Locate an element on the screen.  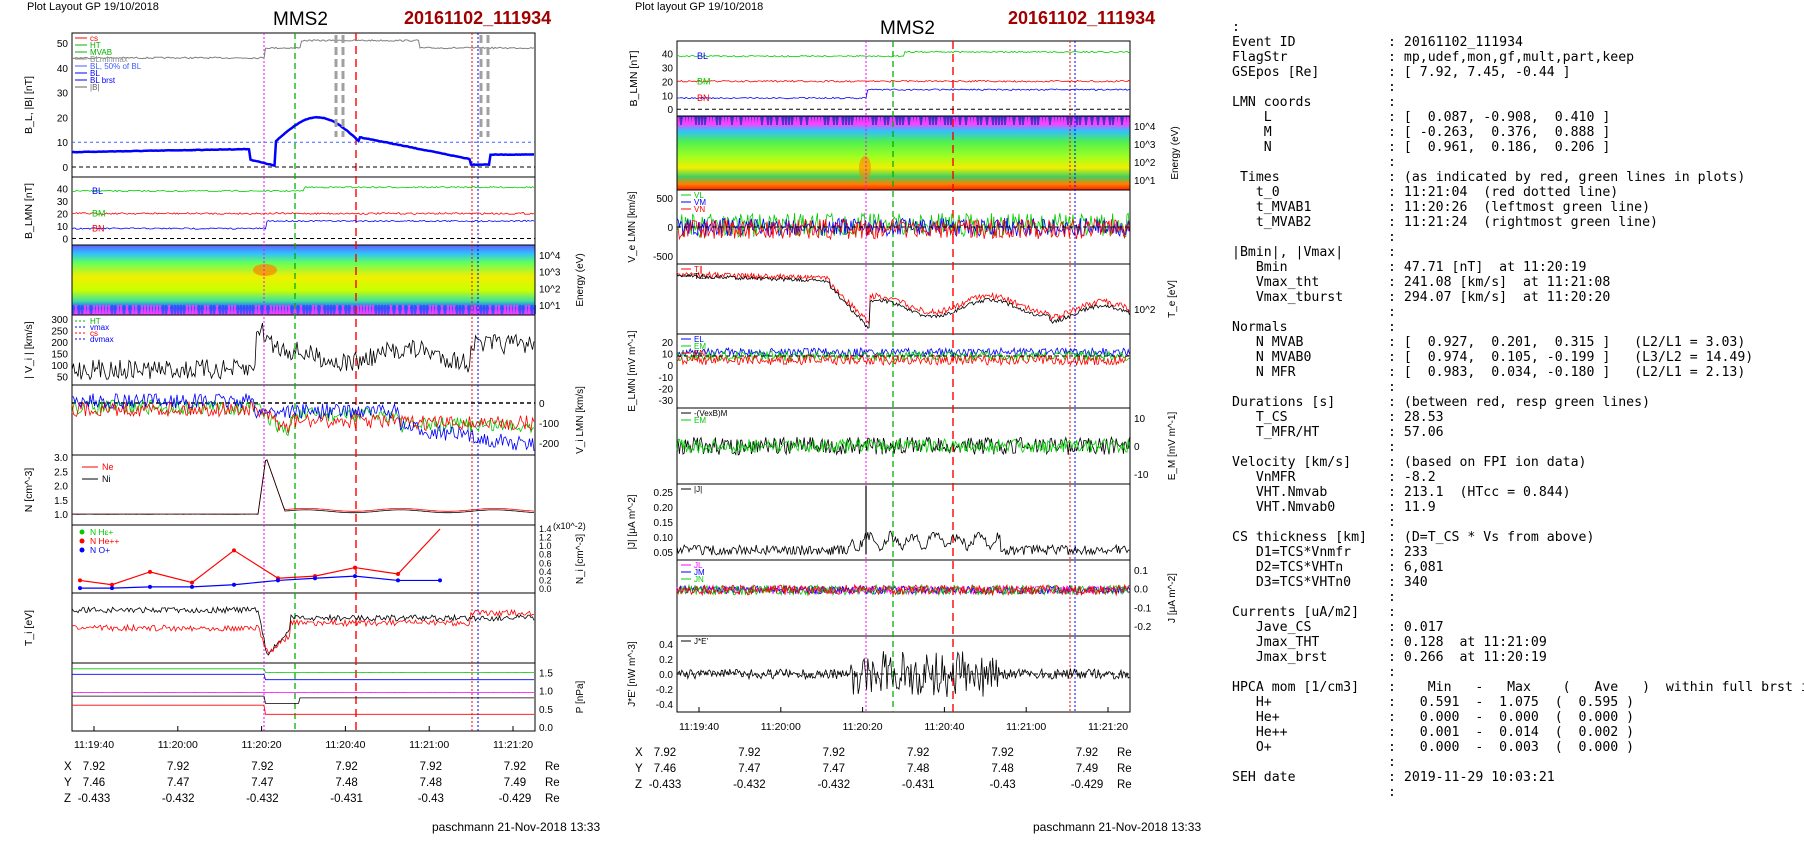
summary-value: : 233 is located at coordinates (1408, 552).